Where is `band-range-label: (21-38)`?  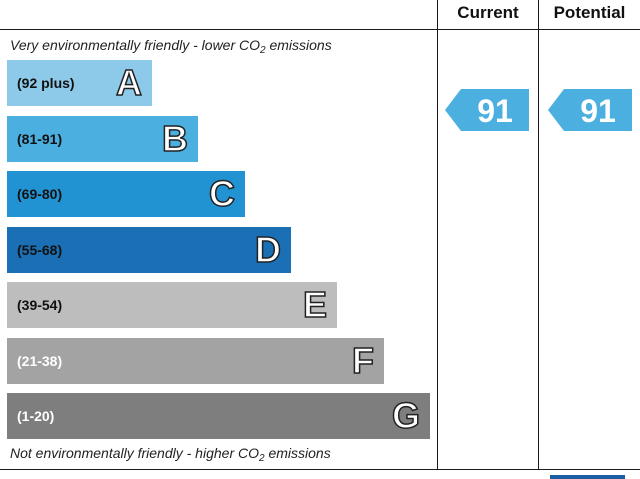
band-range-label: (21-38) is located at coordinates (40, 360).